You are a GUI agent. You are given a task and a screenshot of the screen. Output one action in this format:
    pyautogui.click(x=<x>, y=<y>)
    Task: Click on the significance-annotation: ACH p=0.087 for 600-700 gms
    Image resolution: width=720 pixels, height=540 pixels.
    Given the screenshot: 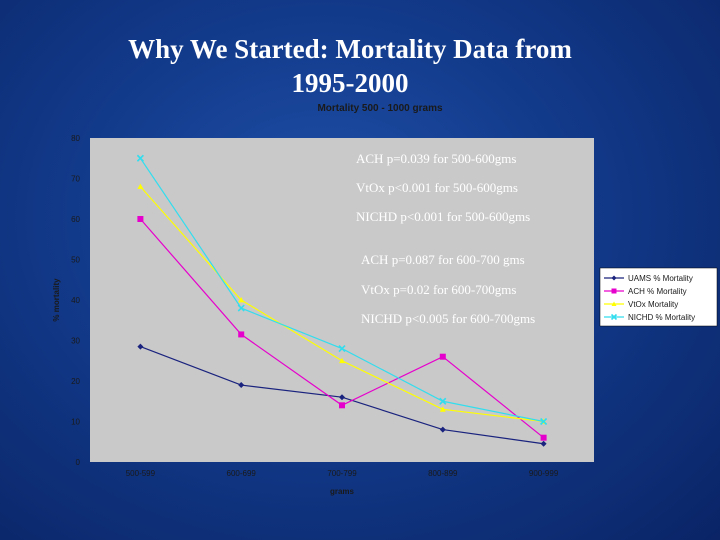 What is the action you would take?
    pyautogui.click(x=443, y=259)
    